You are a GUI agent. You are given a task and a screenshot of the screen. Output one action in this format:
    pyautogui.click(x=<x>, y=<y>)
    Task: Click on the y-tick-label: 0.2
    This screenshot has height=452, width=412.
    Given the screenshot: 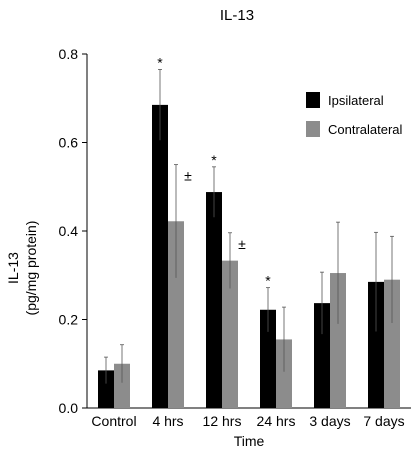 What is the action you would take?
    pyautogui.click(x=69, y=320)
    